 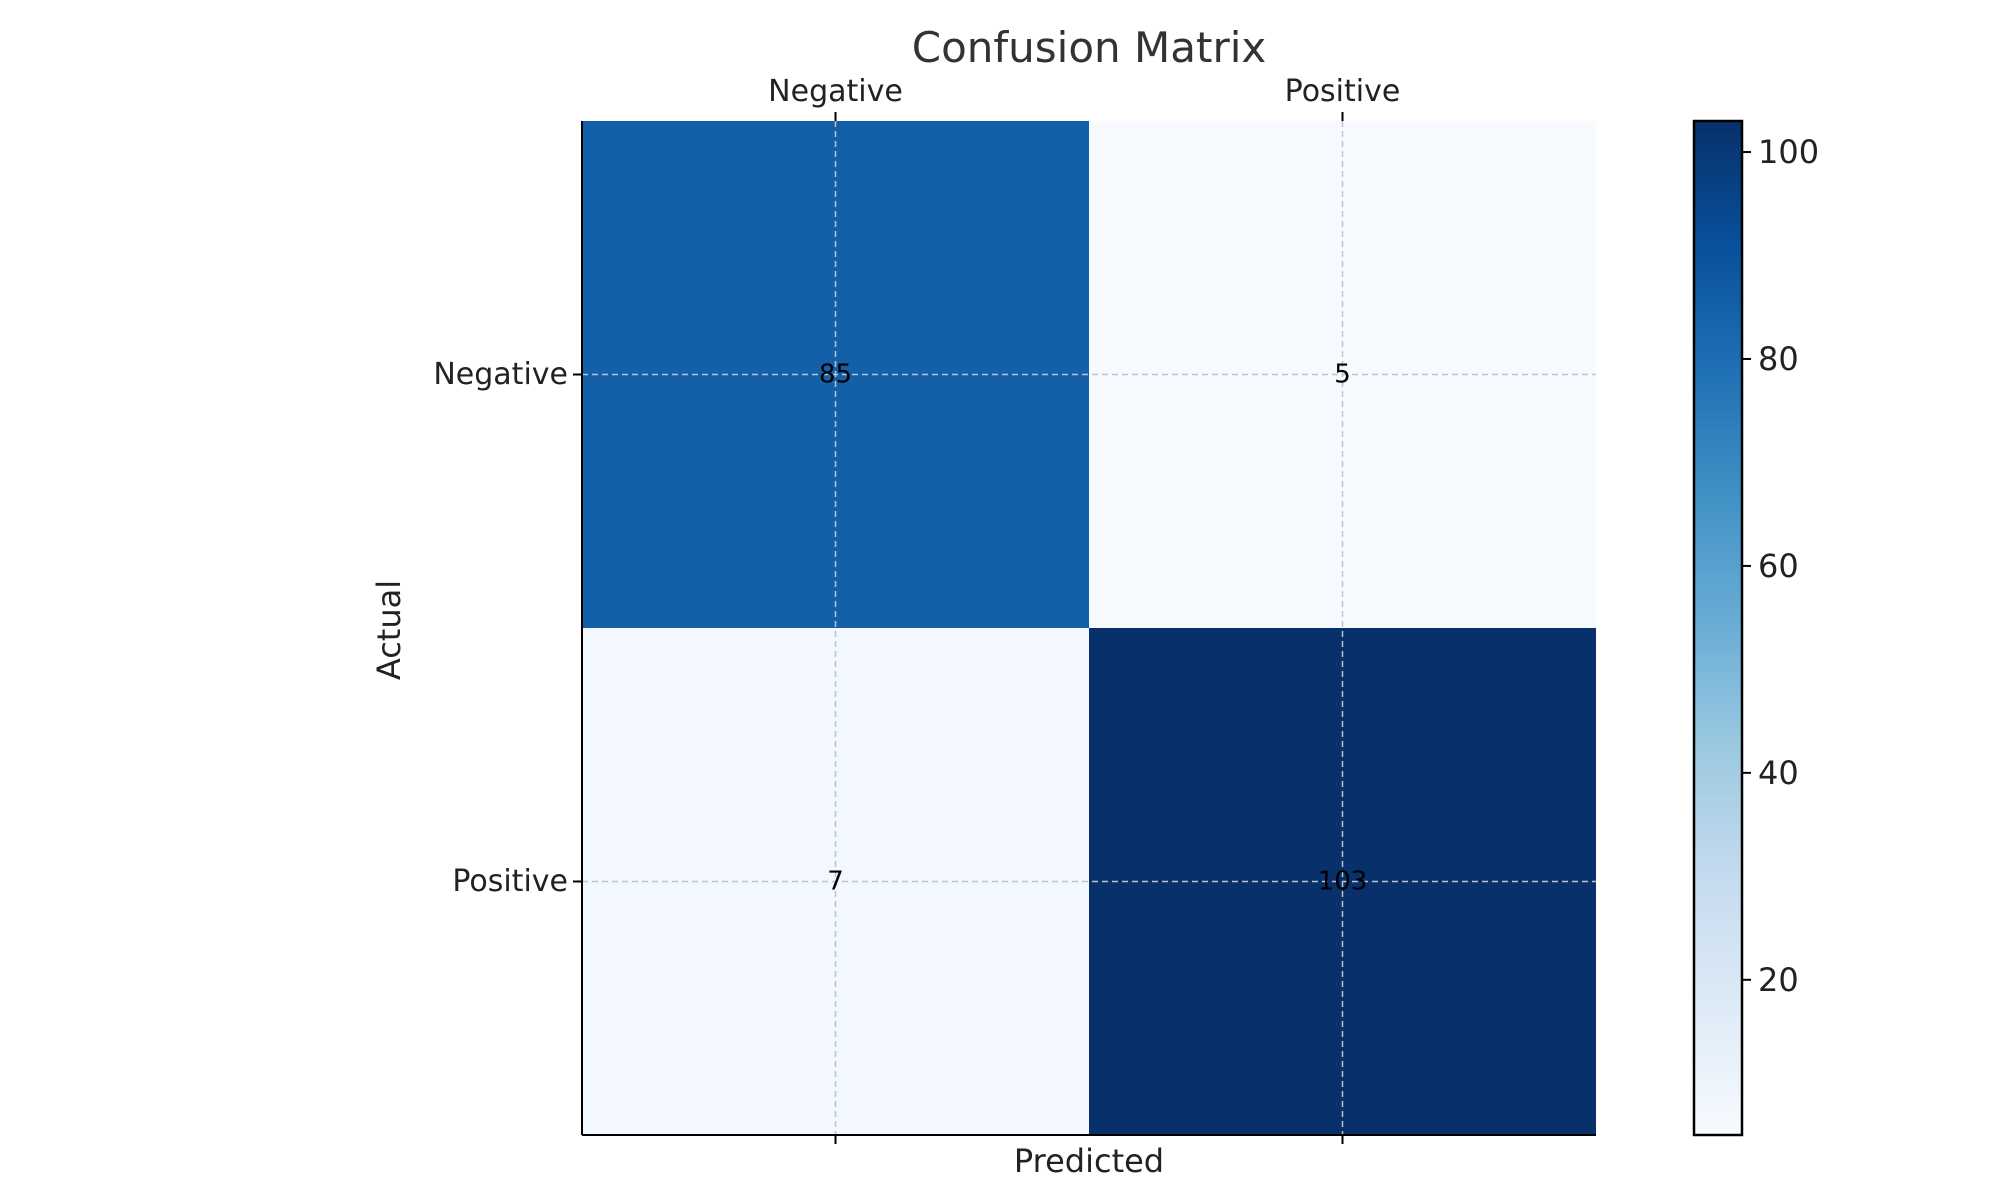 I want to click on colorbar-tick-label: 80, so click(x=1778, y=359).